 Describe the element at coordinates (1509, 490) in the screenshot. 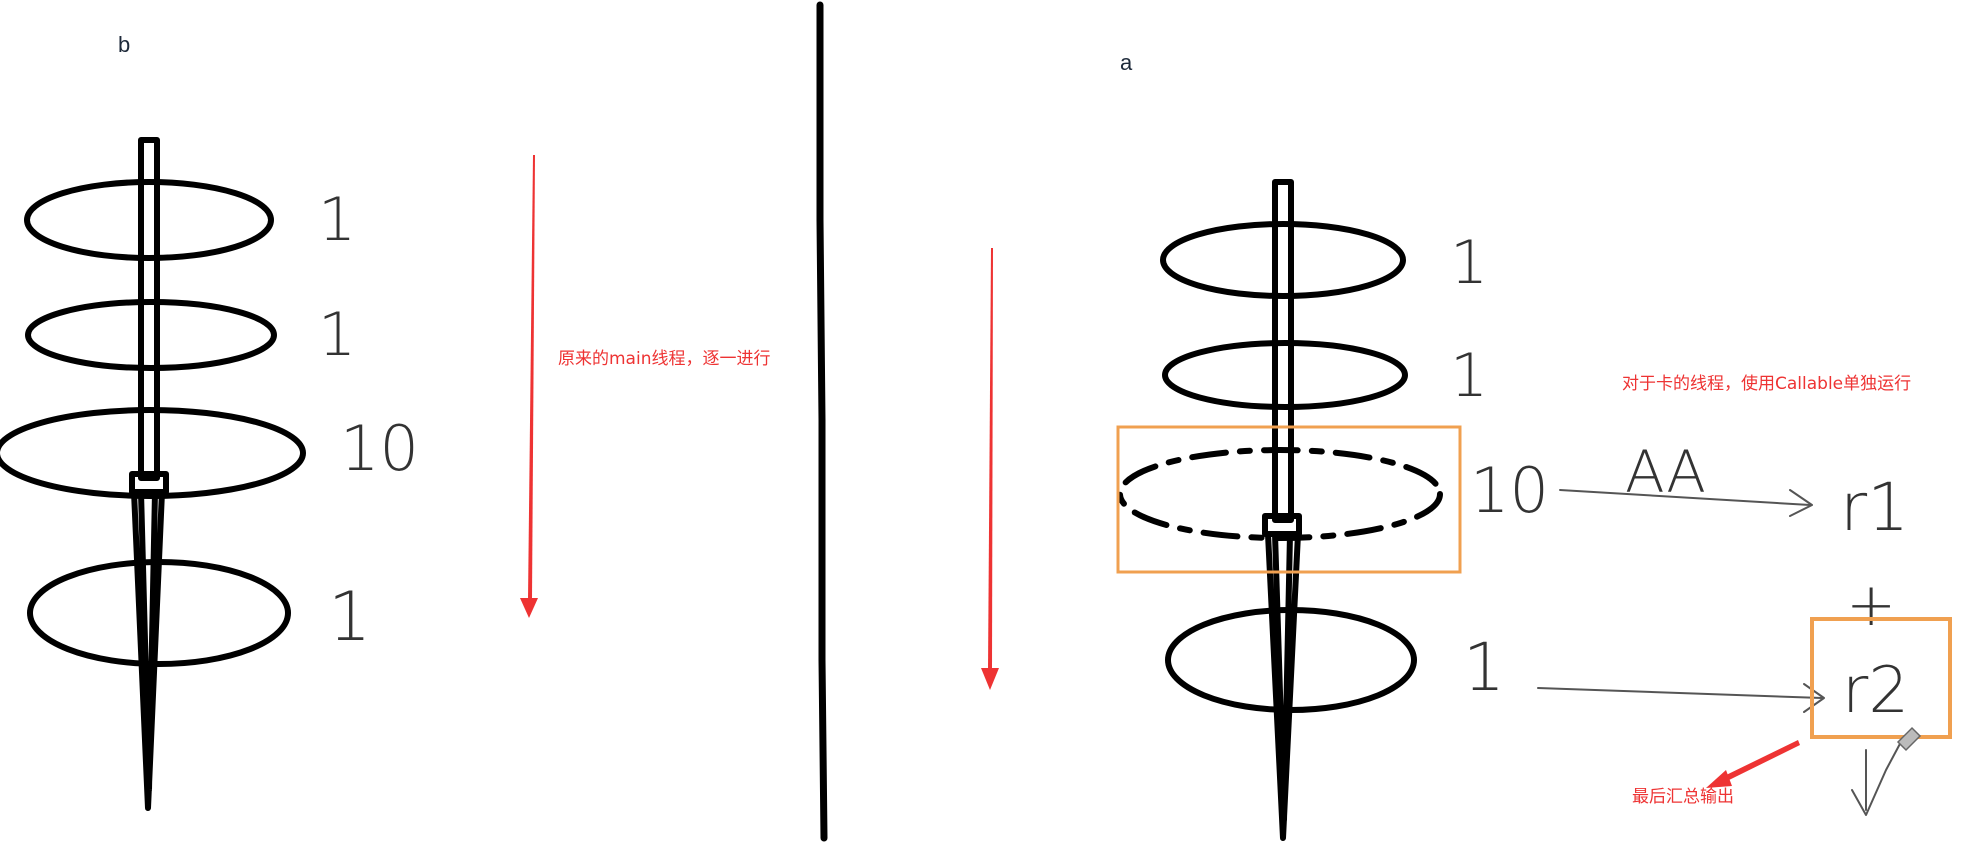

I see `mark-a-3: 10` at that location.